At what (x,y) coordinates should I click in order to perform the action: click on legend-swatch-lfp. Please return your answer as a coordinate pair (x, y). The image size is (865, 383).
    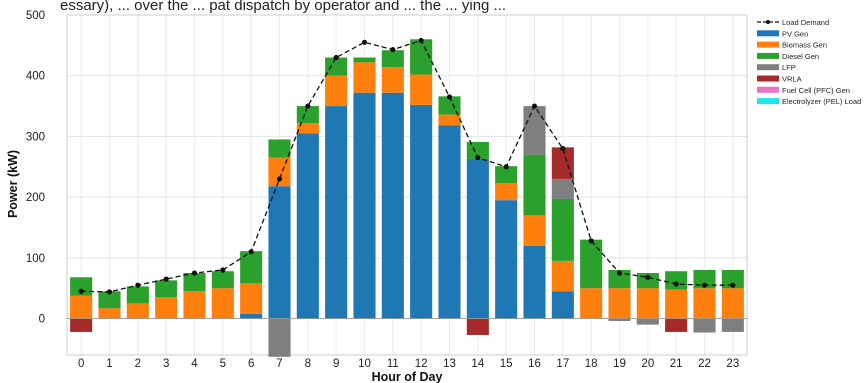
    Looking at the image, I should click on (768, 67).